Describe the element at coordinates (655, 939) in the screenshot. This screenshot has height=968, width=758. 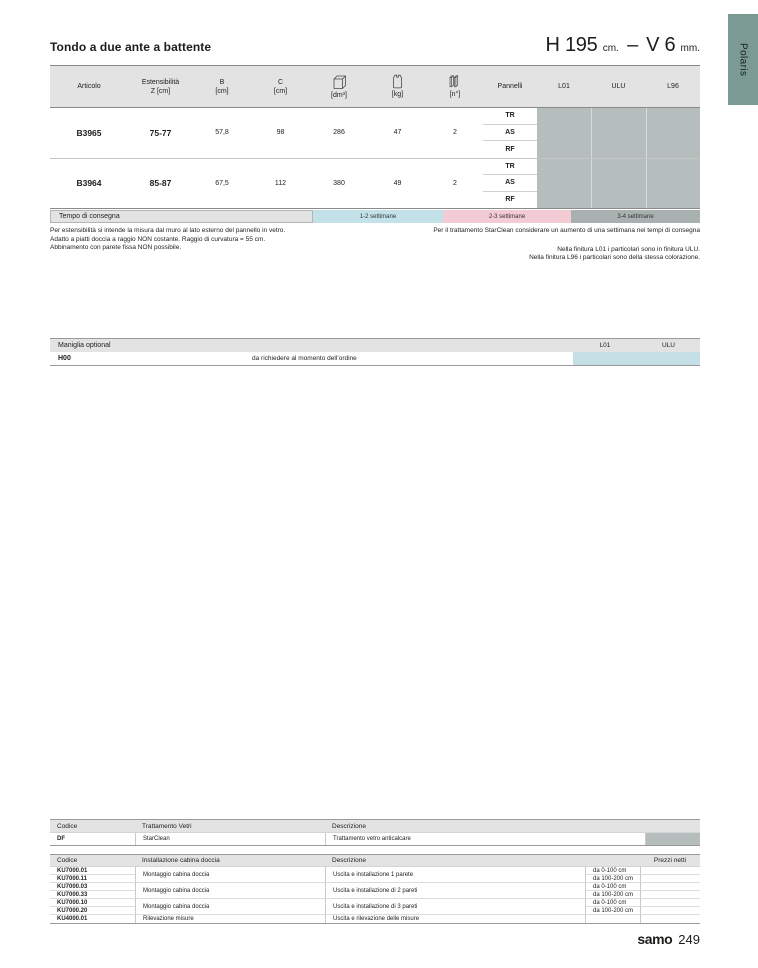
I see `brand-logo: samo` at that location.